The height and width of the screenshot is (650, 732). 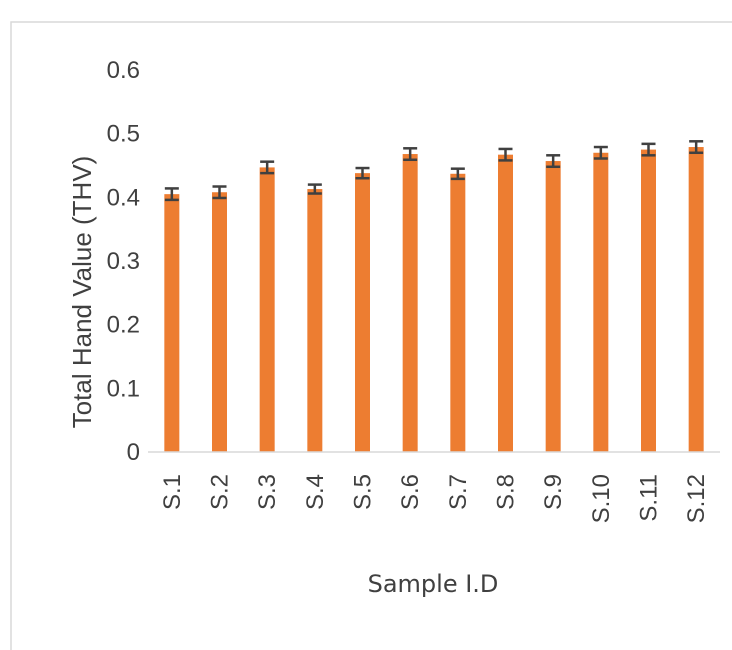 What do you see at coordinates (601, 498) in the screenshot?
I see `x-tick-label: S.10` at bounding box center [601, 498].